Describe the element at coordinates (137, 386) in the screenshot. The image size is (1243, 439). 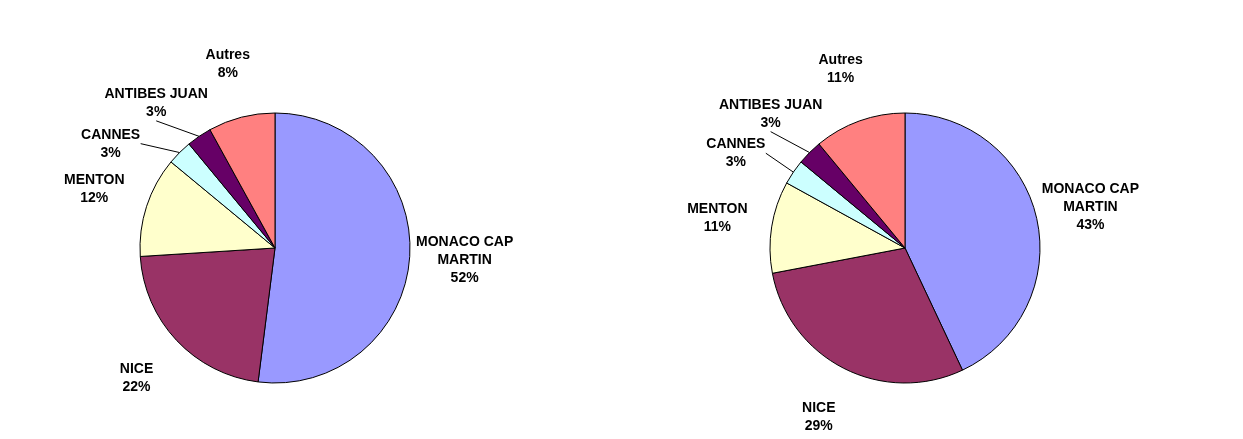
I see `data-label: 22%` at that location.